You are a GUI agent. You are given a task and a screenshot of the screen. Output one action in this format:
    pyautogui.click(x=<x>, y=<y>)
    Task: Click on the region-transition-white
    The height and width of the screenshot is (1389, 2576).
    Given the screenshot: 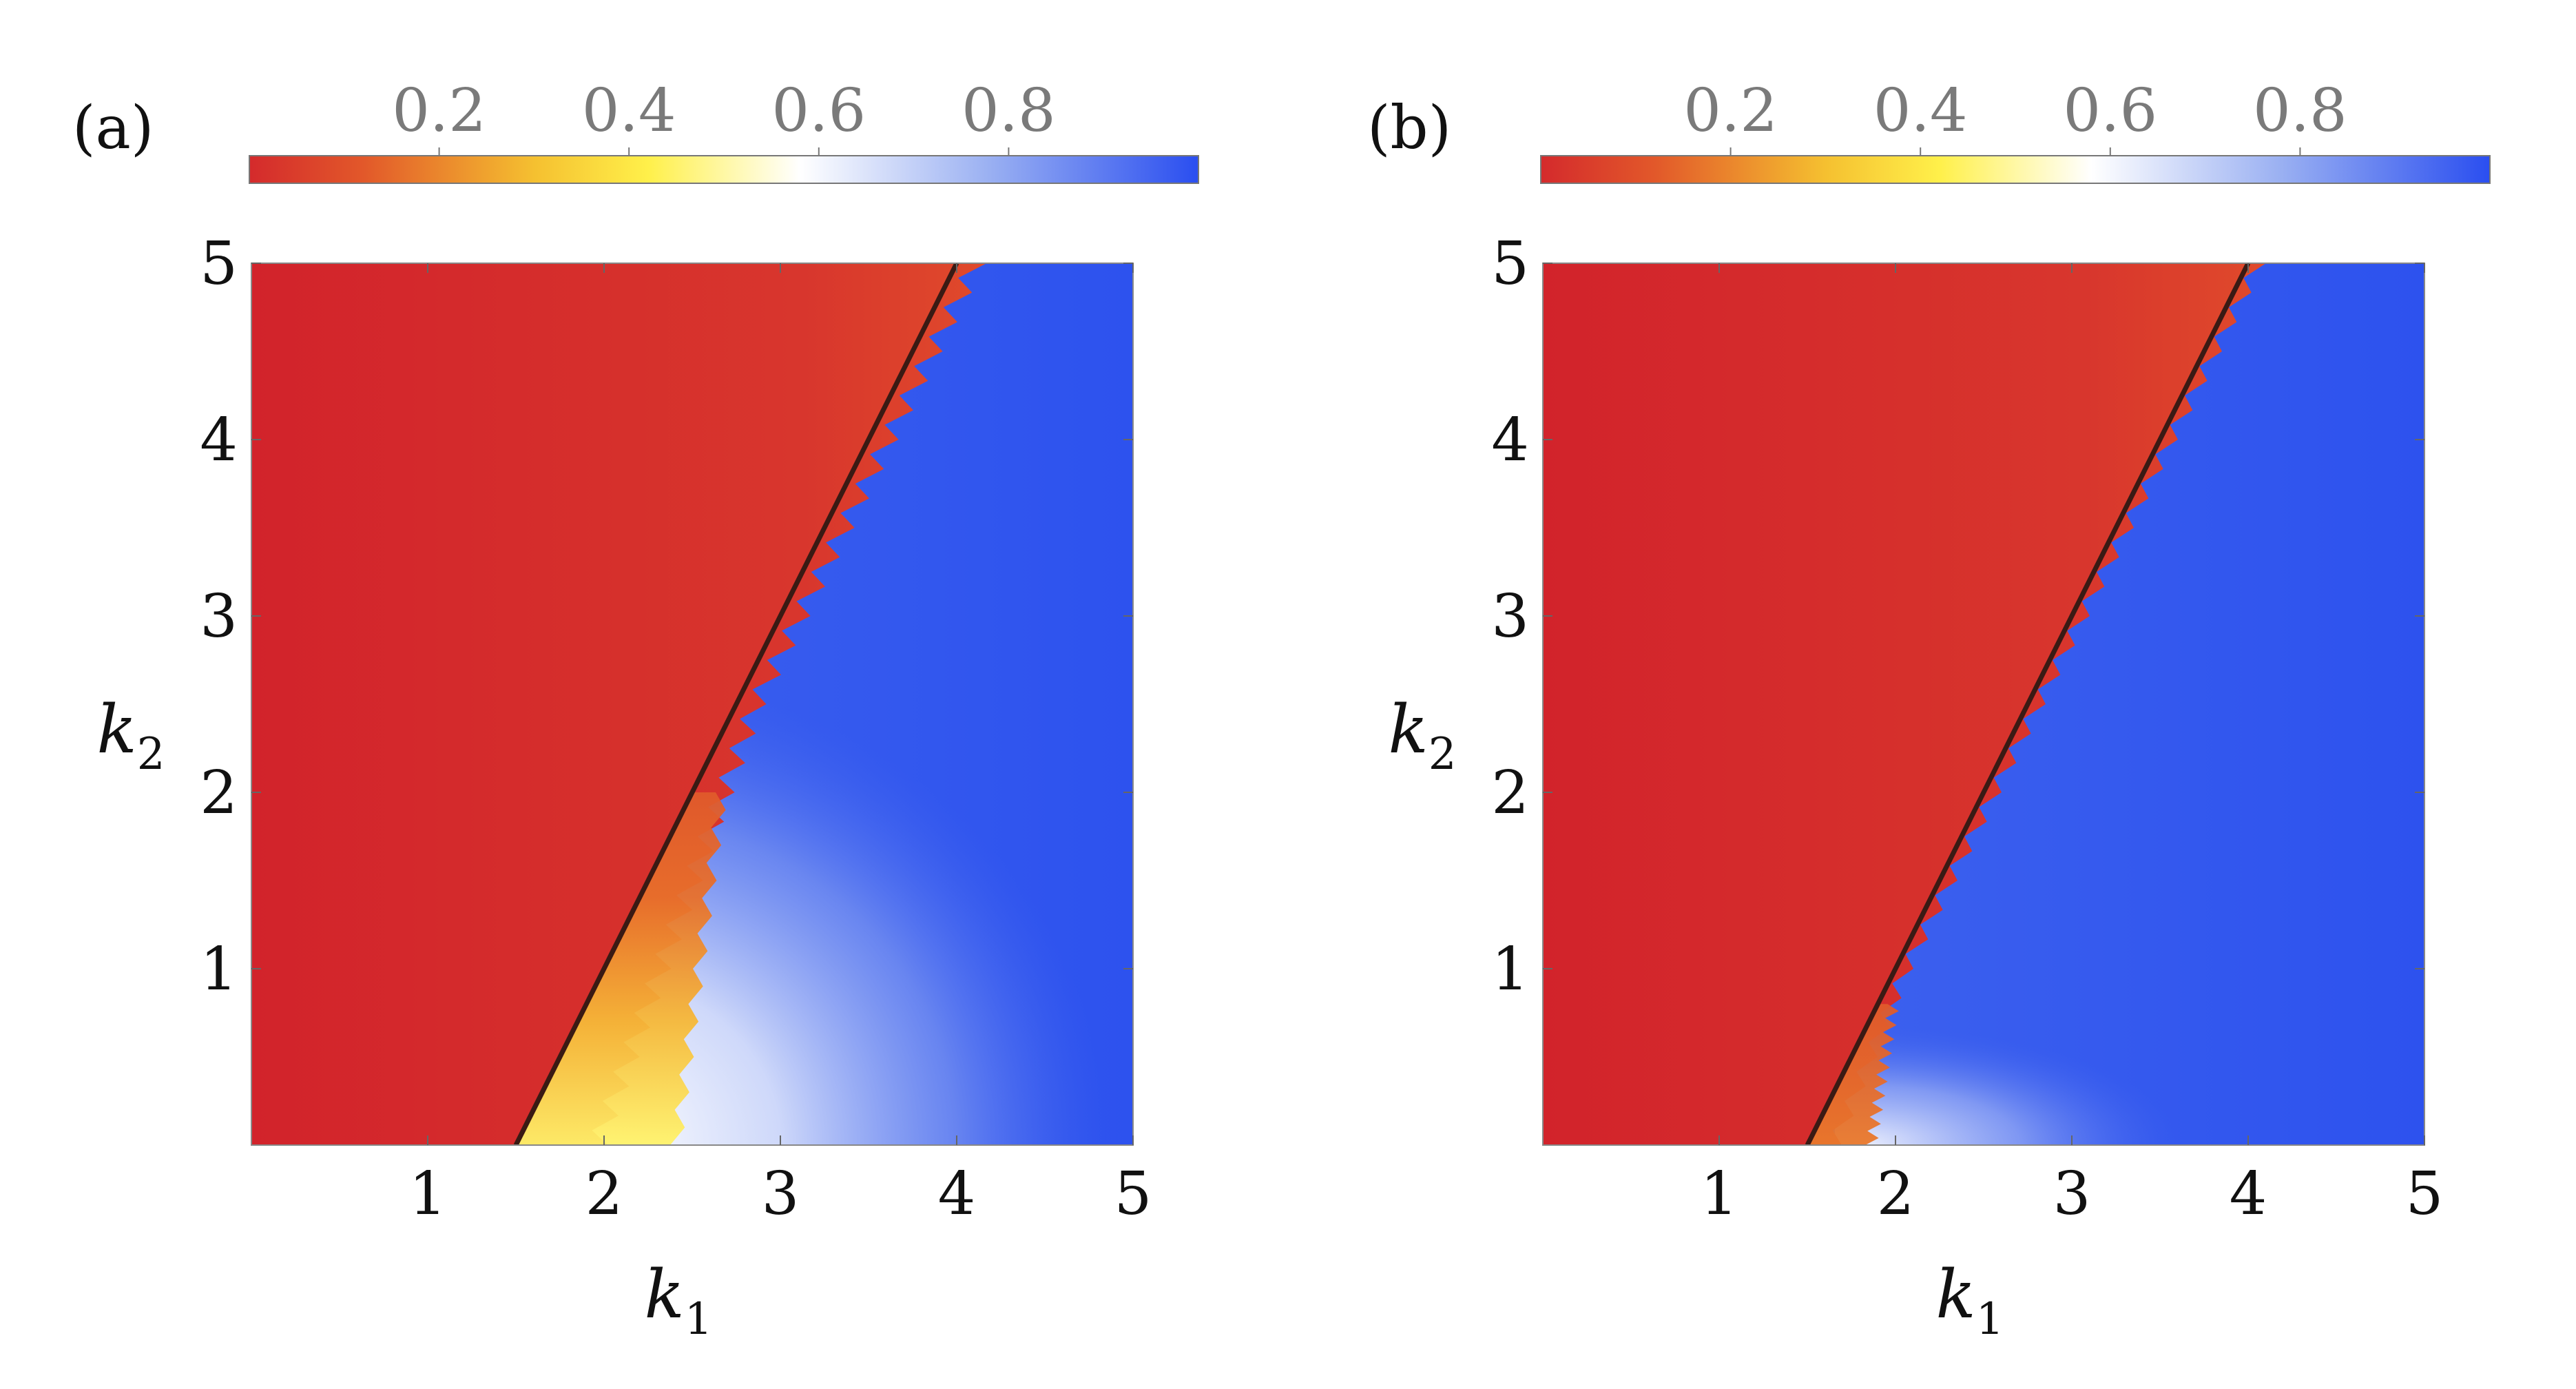 What is the action you would take?
    pyautogui.click(x=2099, y=1046)
    